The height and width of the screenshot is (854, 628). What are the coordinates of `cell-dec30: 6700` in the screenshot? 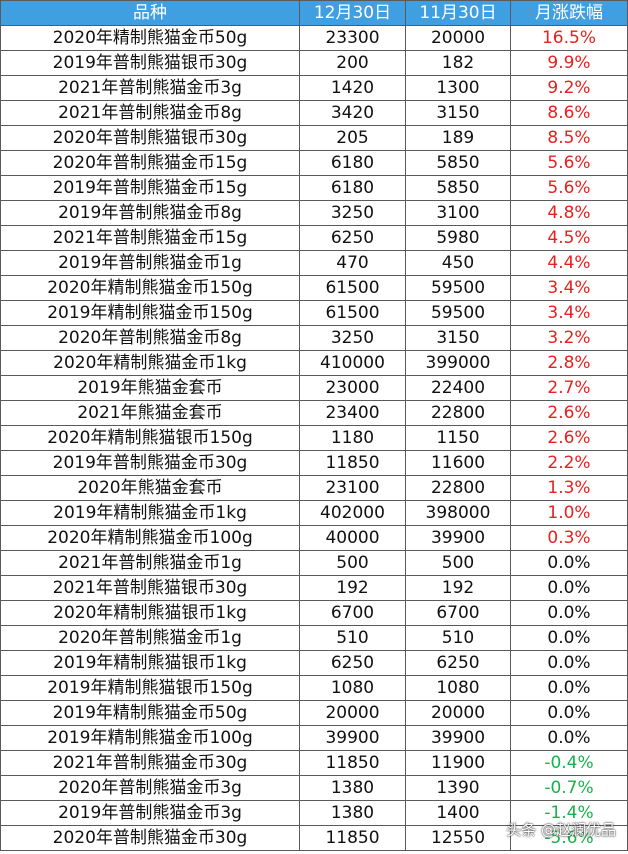 It's located at (353, 613).